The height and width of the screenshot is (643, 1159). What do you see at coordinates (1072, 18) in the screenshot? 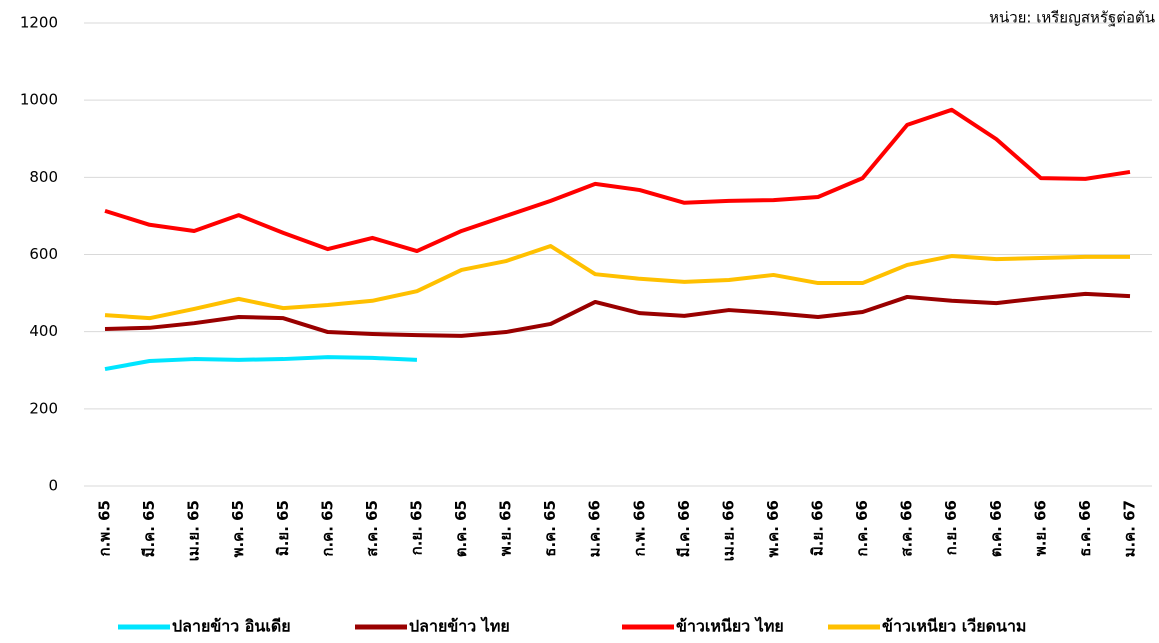
I see `unit-label: หน่วย: เหรียญสหรัฐต่อตัน` at bounding box center [1072, 18].